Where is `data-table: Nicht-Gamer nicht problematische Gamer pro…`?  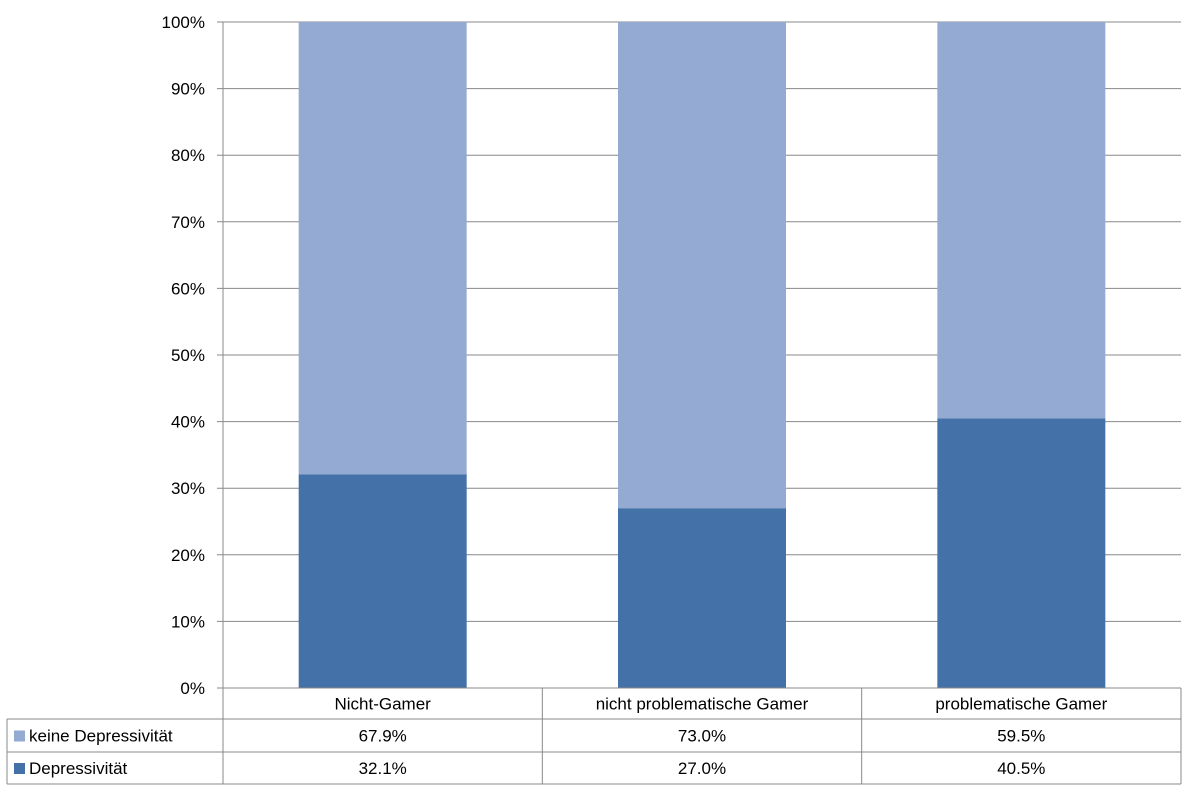 data-table: Nicht-Gamer nicht problematische Gamer pro… is located at coordinates (594, 736).